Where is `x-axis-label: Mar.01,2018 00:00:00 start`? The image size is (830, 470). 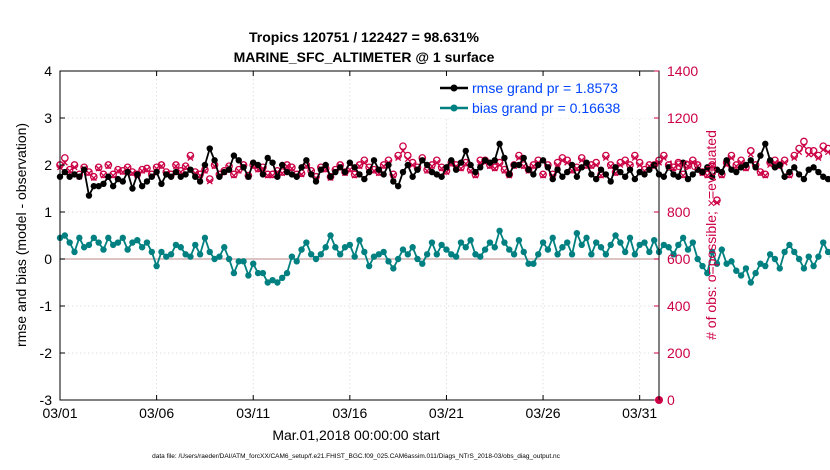
x-axis-label: Mar.01,2018 00:00:00 start is located at coordinates (355, 435).